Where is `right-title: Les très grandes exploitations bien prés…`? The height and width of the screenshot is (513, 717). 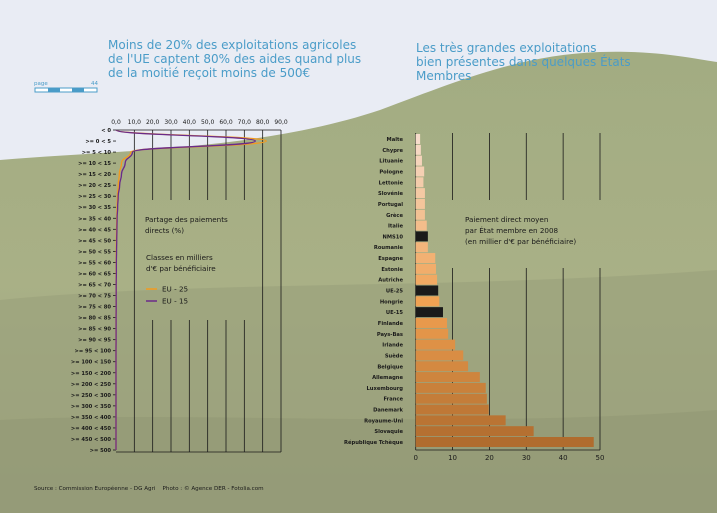 right-title: Les très grandes exploitations bien prés… is located at coordinates (525, 62).